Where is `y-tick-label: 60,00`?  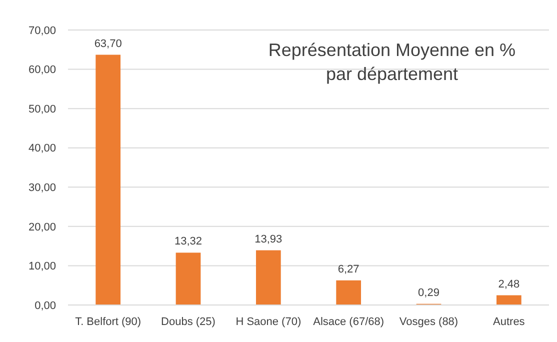 y-tick-label: 60,00 is located at coordinates (42, 70).